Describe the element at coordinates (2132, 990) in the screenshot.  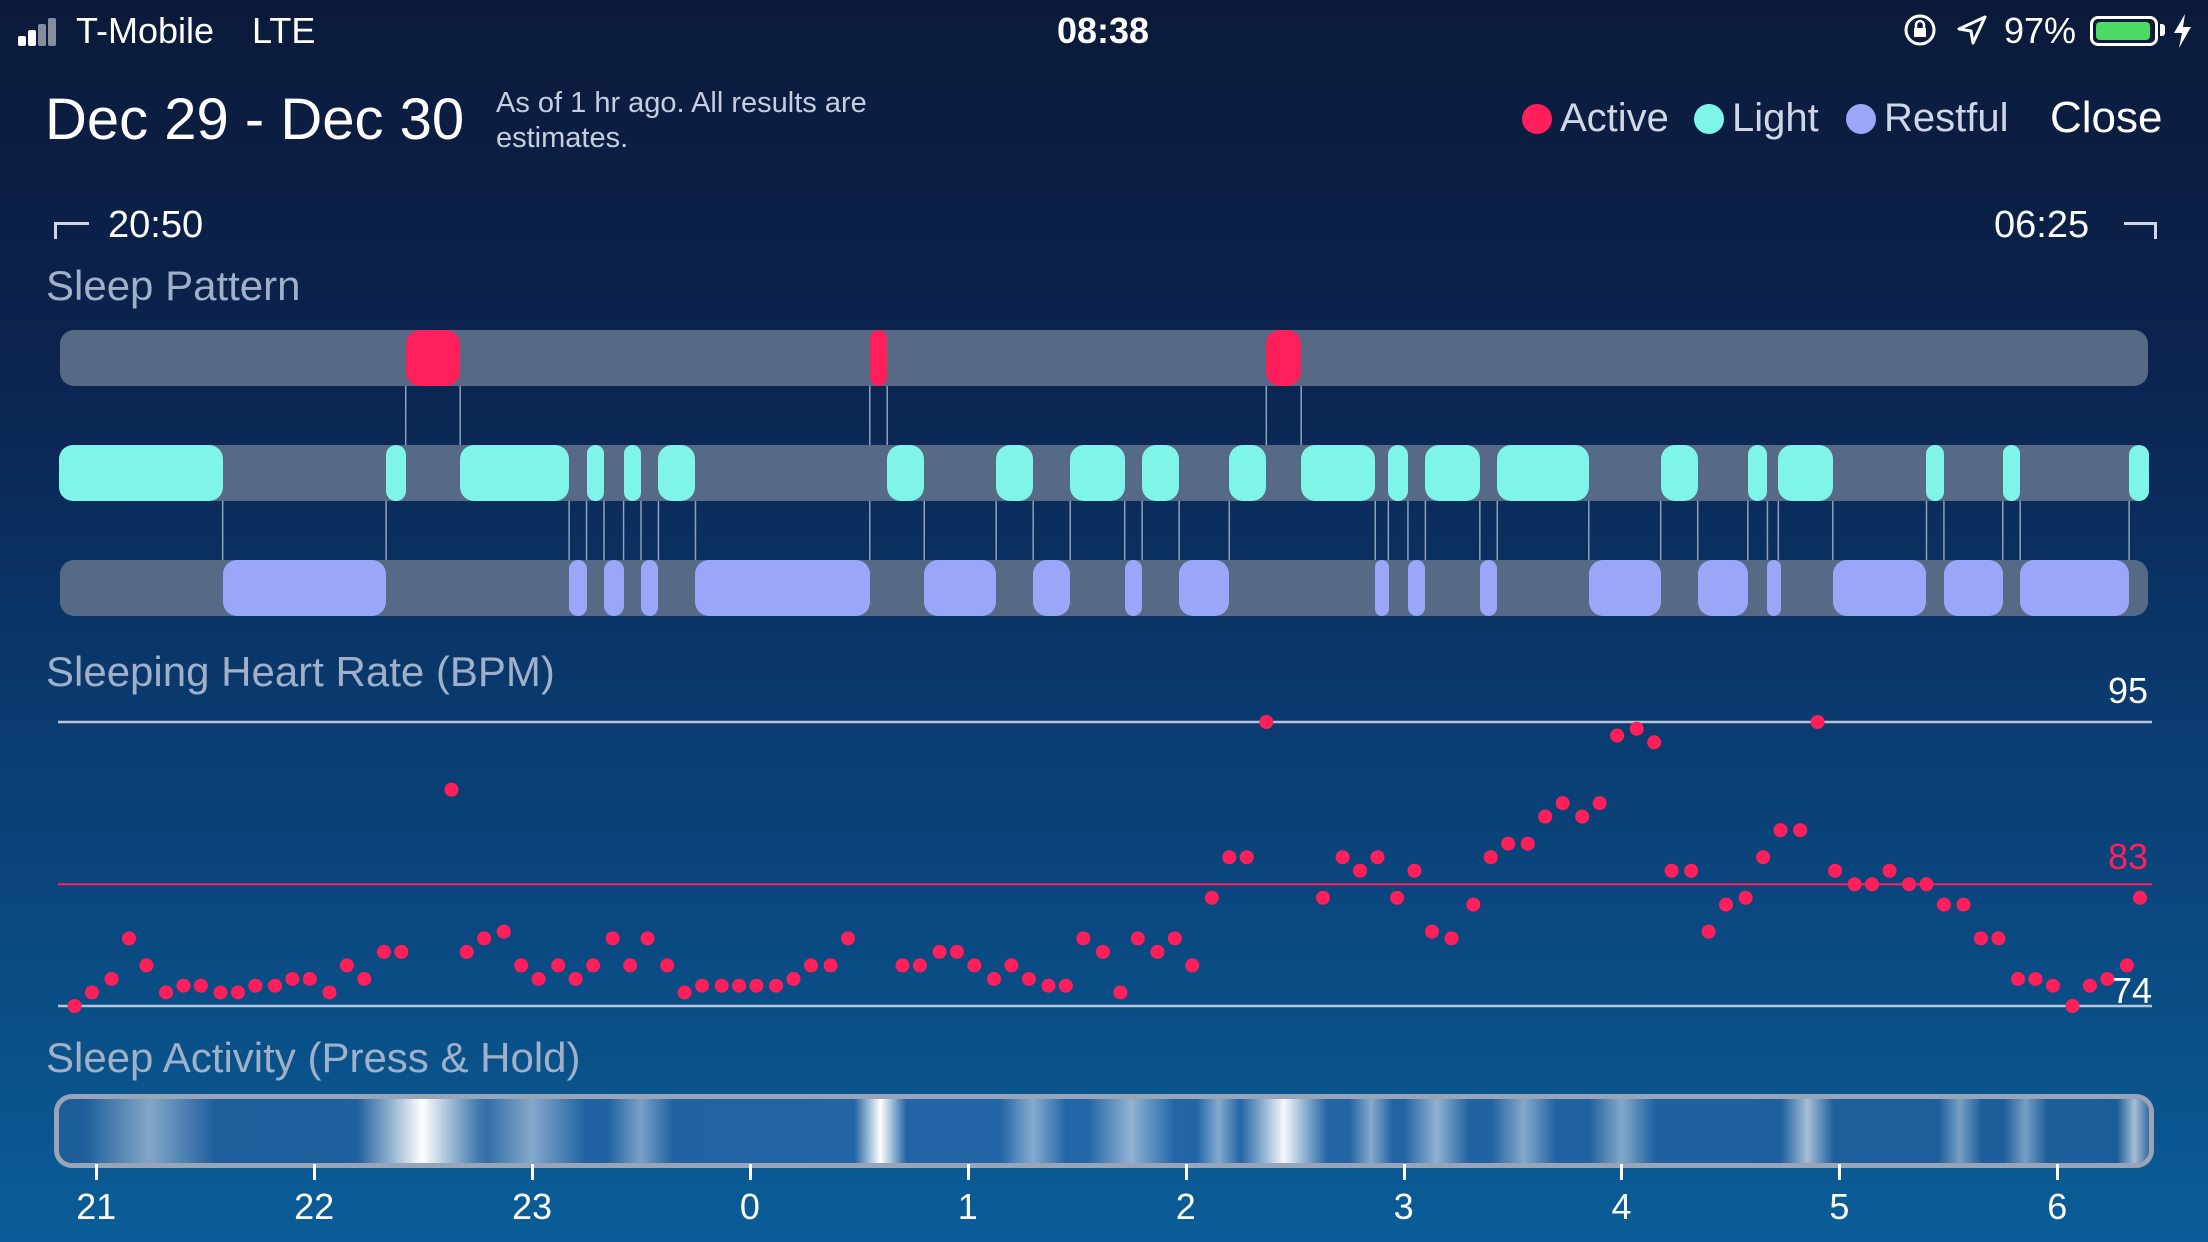
I see `hr-min-label: 74` at that location.